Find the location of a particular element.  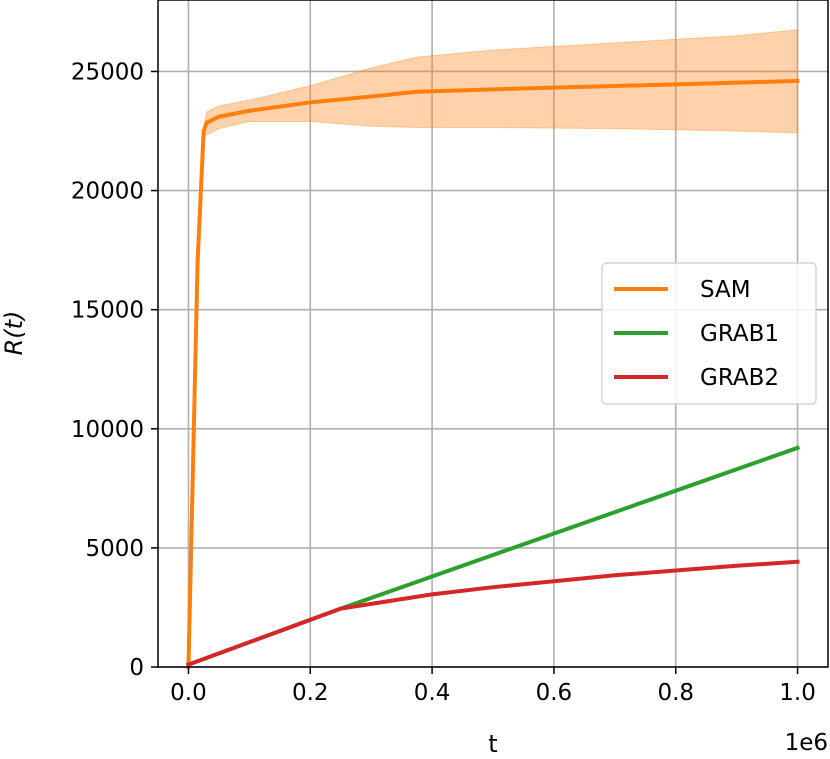

legend-box is located at coordinates (709, 333).